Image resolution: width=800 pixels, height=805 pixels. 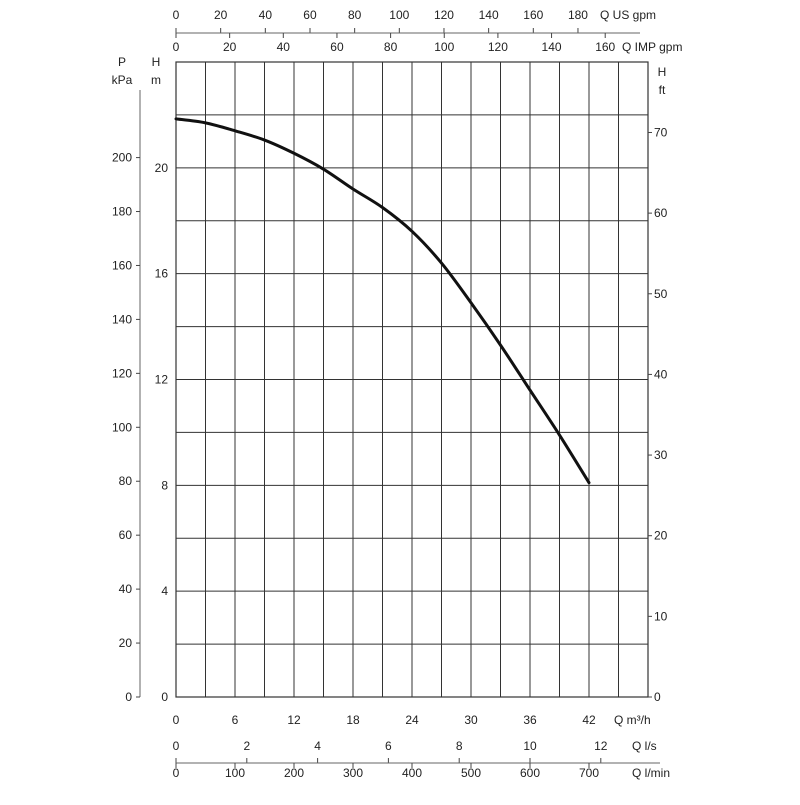 What do you see at coordinates (230, 47) in the screenshot?
I see `tick-label-x_top_imp: 20` at bounding box center [230, 47].